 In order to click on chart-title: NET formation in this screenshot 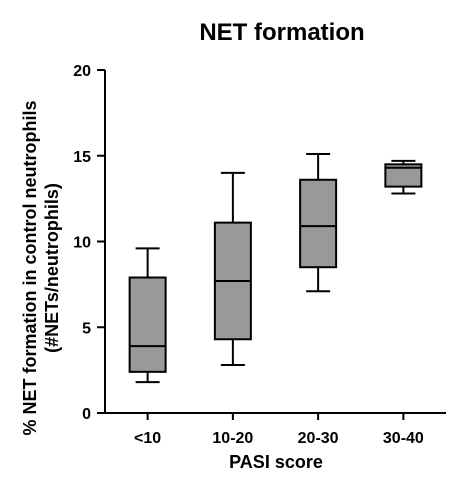, I will do `click(281, 32)`.